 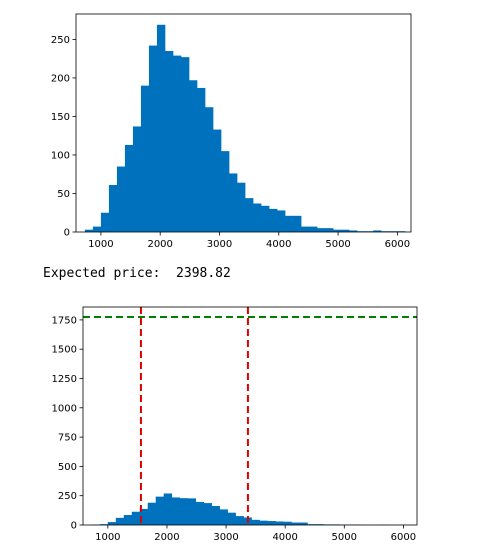 I want to click on y-tick-label: 1250, so click(x=64, y=379).